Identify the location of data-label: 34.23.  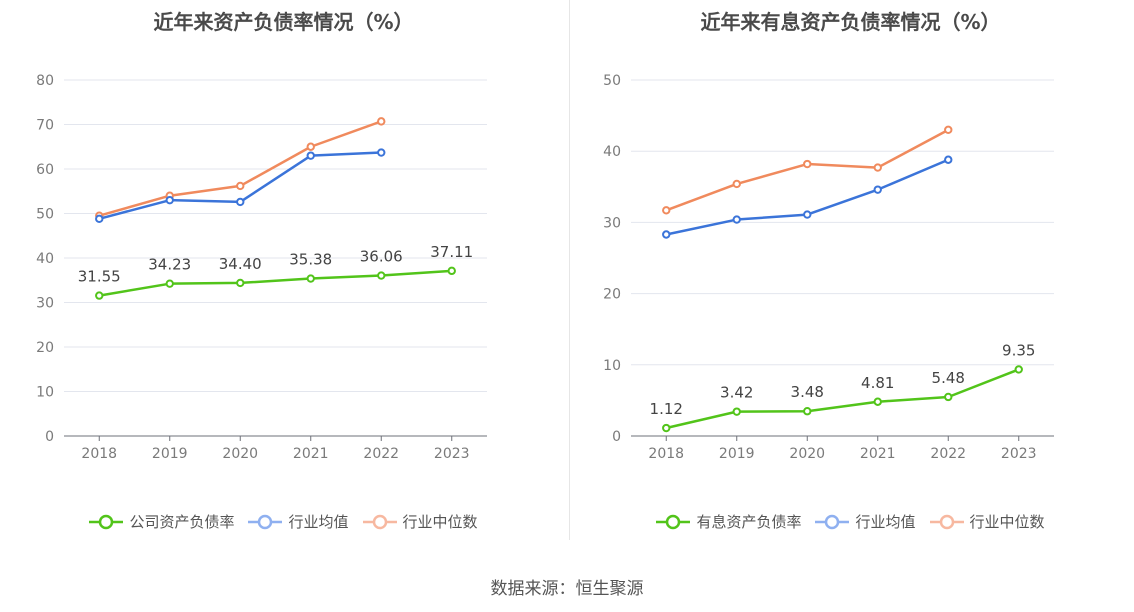
(169, 265).